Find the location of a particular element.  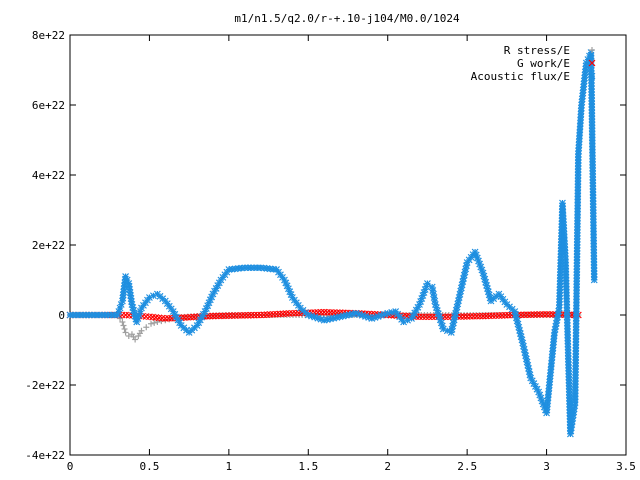

y-tick-label: 2e+22 is located at coordinates (48, 245).